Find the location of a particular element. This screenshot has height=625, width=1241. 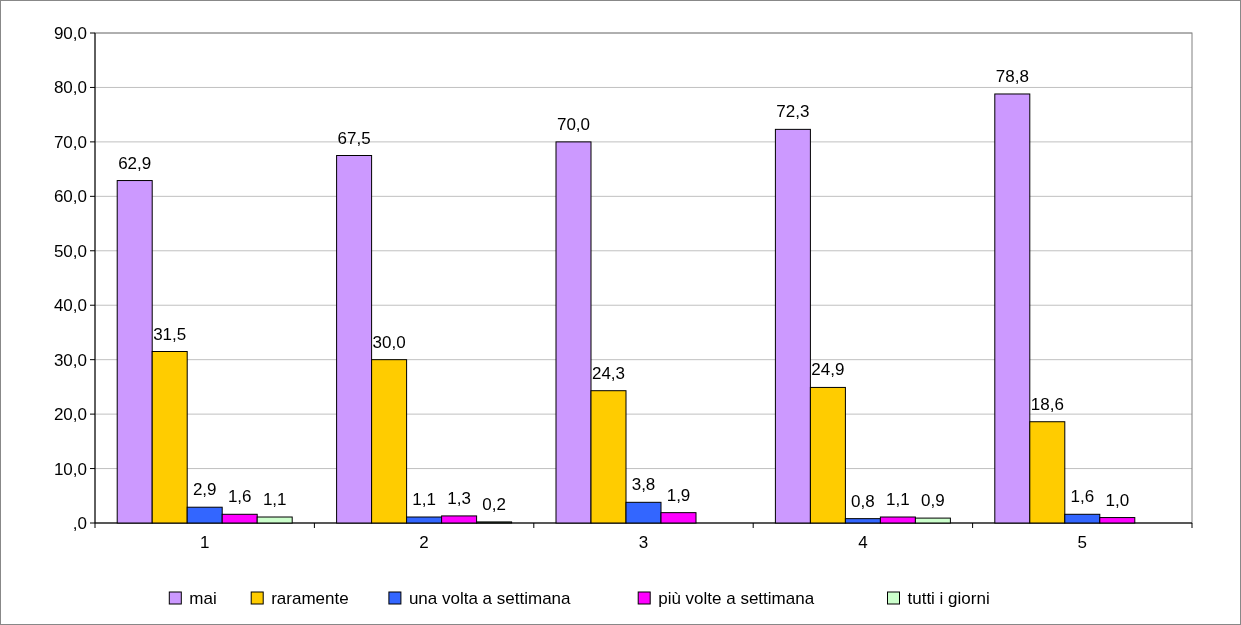

data-label: 0,2 is located at coordinates (494, 504).